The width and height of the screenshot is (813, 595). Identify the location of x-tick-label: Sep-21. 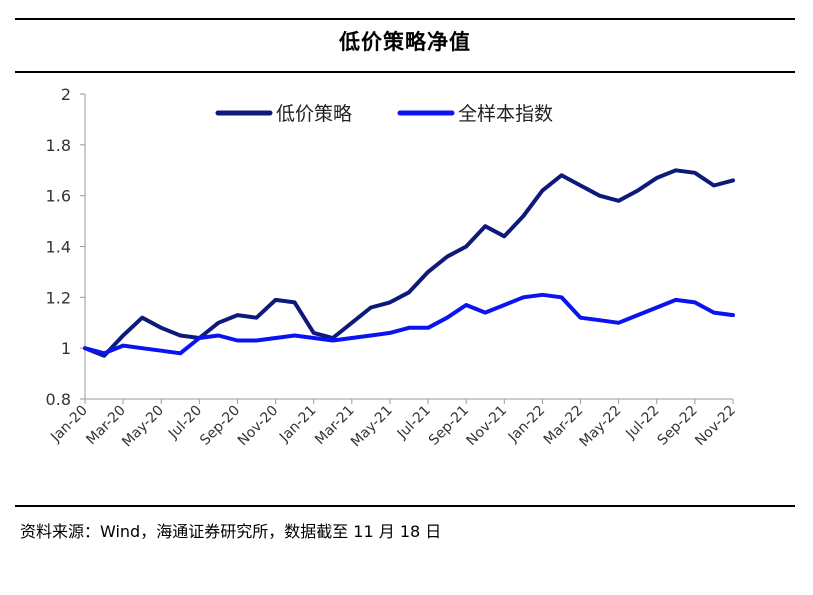
(449, 426).